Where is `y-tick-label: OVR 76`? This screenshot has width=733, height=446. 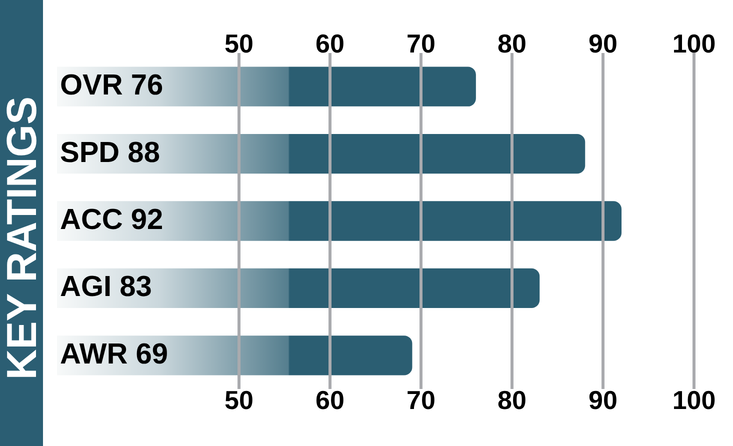
y-tick-label: OVR 76 is located at coordinates (112, 86).